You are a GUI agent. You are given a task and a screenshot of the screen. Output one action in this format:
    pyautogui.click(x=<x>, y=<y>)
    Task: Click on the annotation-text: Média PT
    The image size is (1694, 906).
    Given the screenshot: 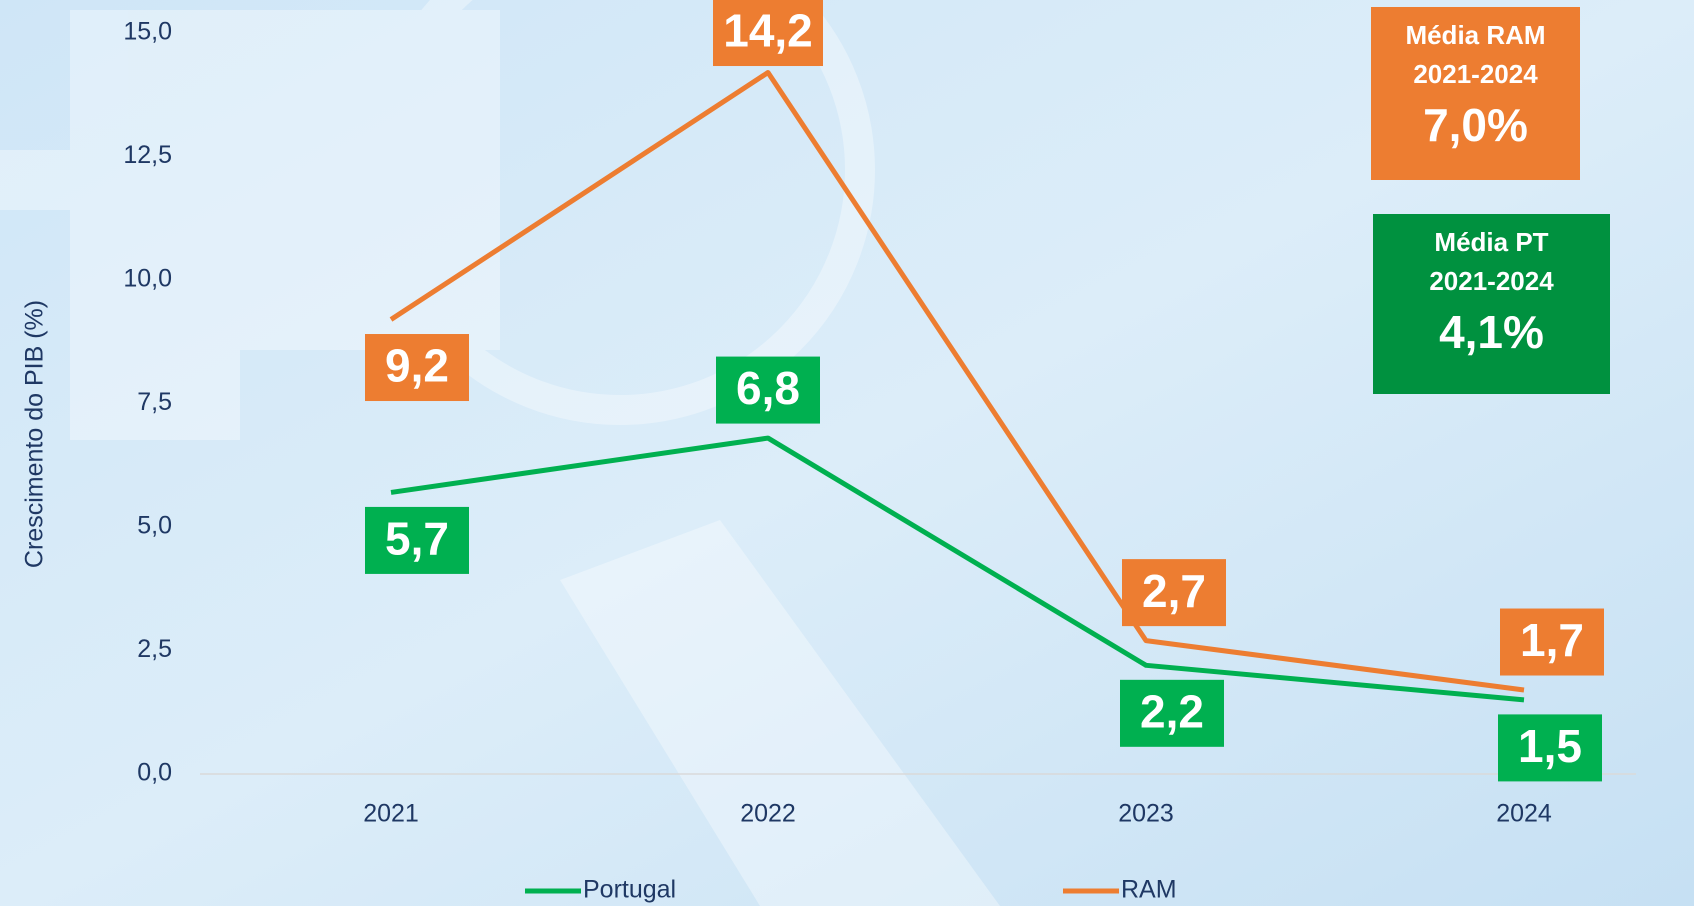 What is the action you would take?
    pyautogui.click(x=1491, y=242)
    